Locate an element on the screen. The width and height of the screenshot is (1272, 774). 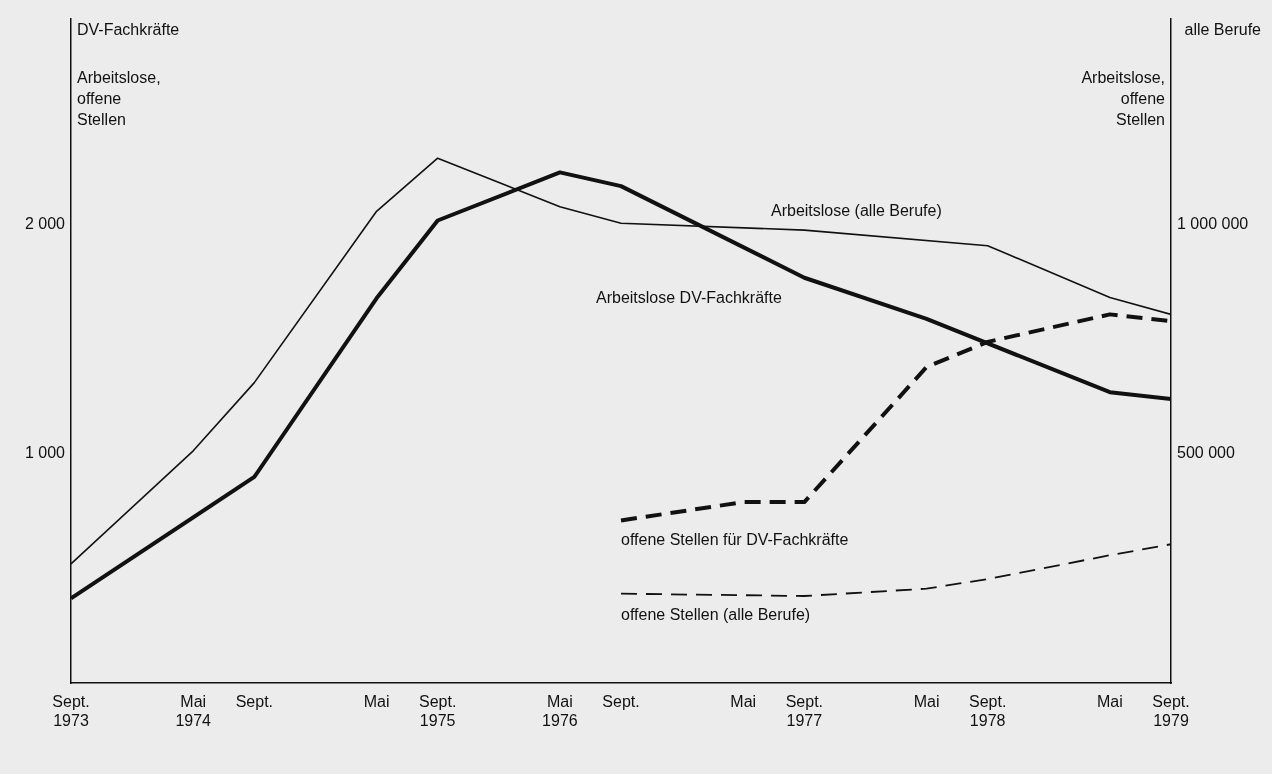
x-tick-label: Sept. 1978 is located at coordinates (987, 711).